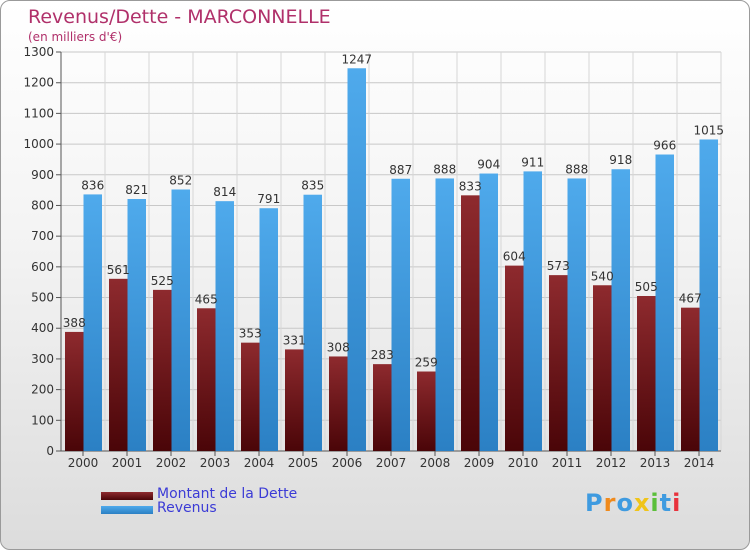 The image size is (750, 550). What do you see at coordinates (610, 503) in the screenshot?
I see `logo-letter: r` at bounding box center [610, 503].